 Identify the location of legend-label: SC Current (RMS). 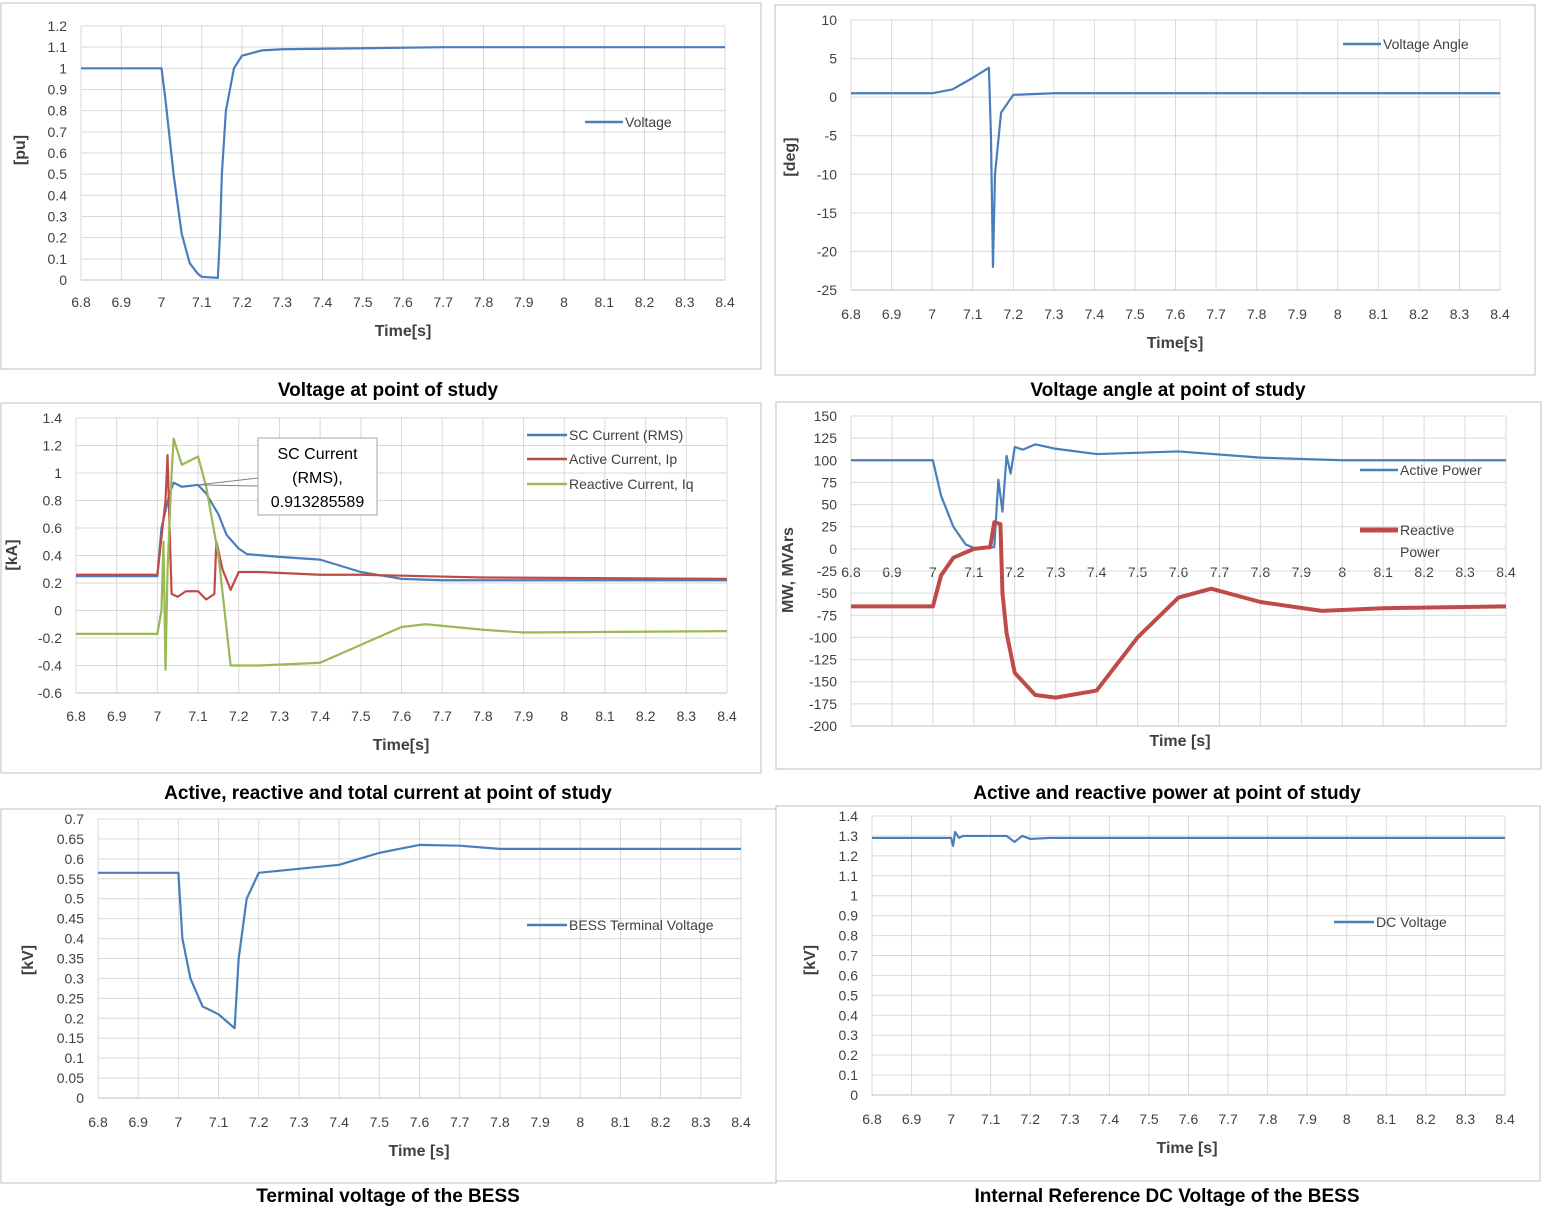
(626, 435).